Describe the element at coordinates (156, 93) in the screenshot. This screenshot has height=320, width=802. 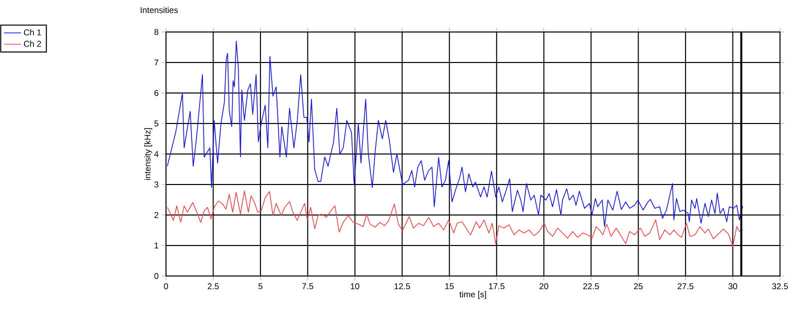
I see `y-tick-label: 6` at that location.